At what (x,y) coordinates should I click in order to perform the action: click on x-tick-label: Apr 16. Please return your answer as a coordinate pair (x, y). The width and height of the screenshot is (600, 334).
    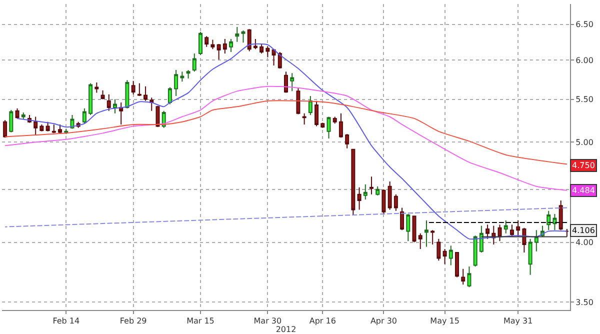
    Looking at the image, I should click on (322, 321).